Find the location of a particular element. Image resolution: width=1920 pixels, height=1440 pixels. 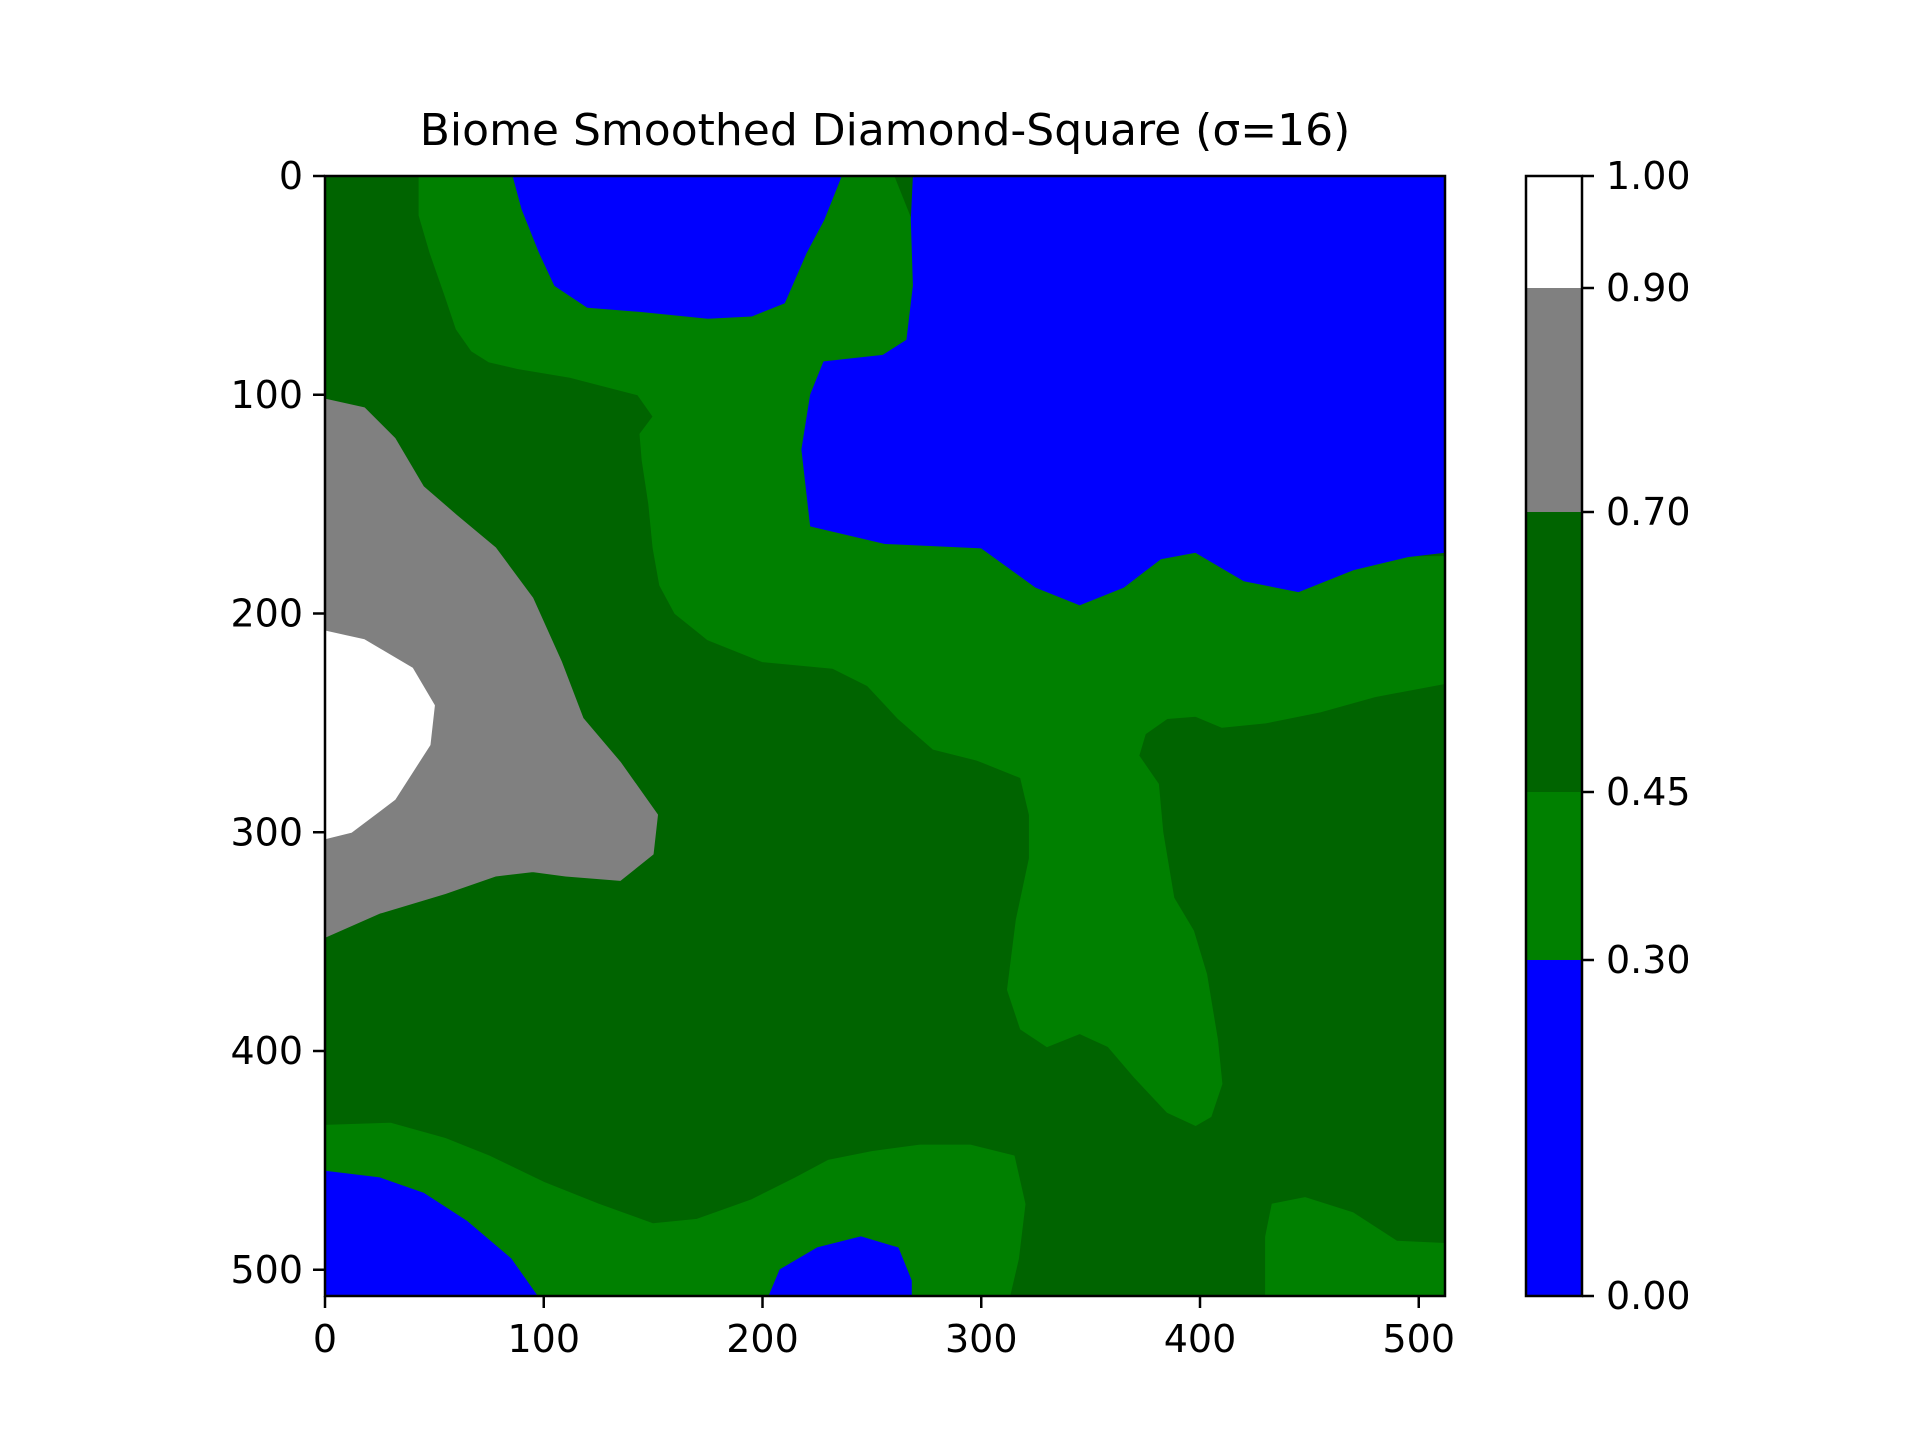

colorbar-tick-label: 0.70 is located at coordinates (1648, 512).